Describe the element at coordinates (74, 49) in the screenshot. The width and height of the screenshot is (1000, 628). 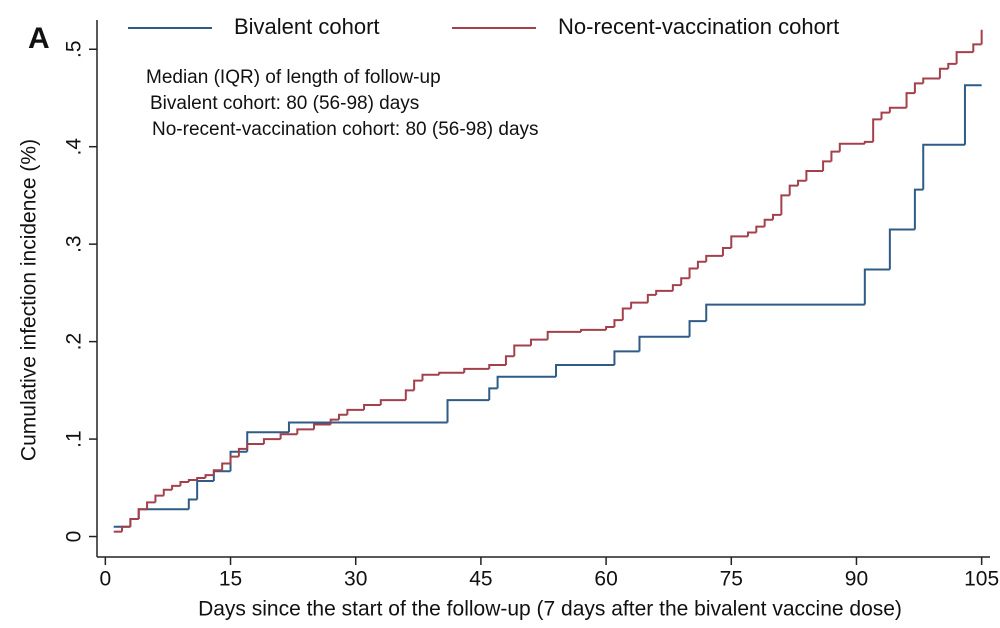
I see `y-tick-label: .5` at that location.